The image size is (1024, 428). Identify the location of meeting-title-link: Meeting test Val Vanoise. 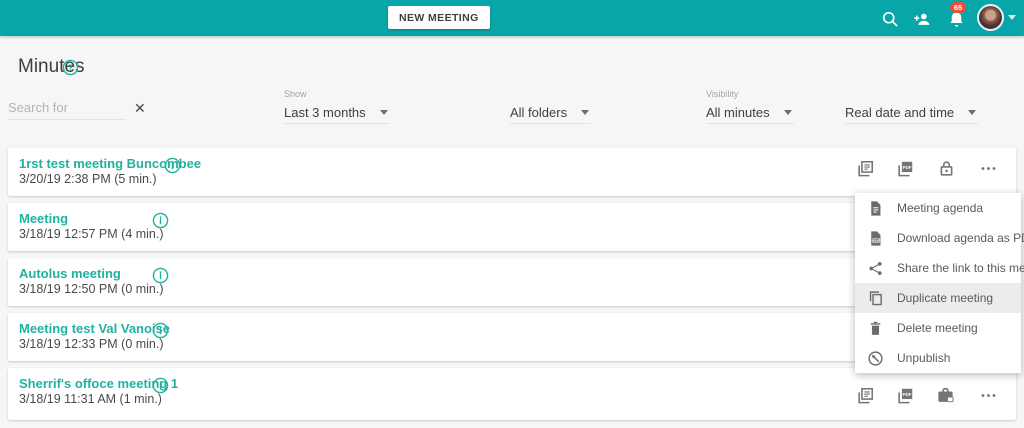
(94, 328).